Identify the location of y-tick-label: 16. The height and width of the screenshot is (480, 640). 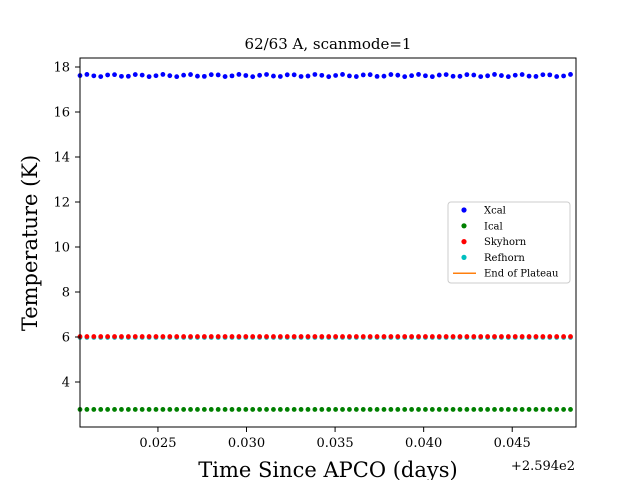
(61, 113).